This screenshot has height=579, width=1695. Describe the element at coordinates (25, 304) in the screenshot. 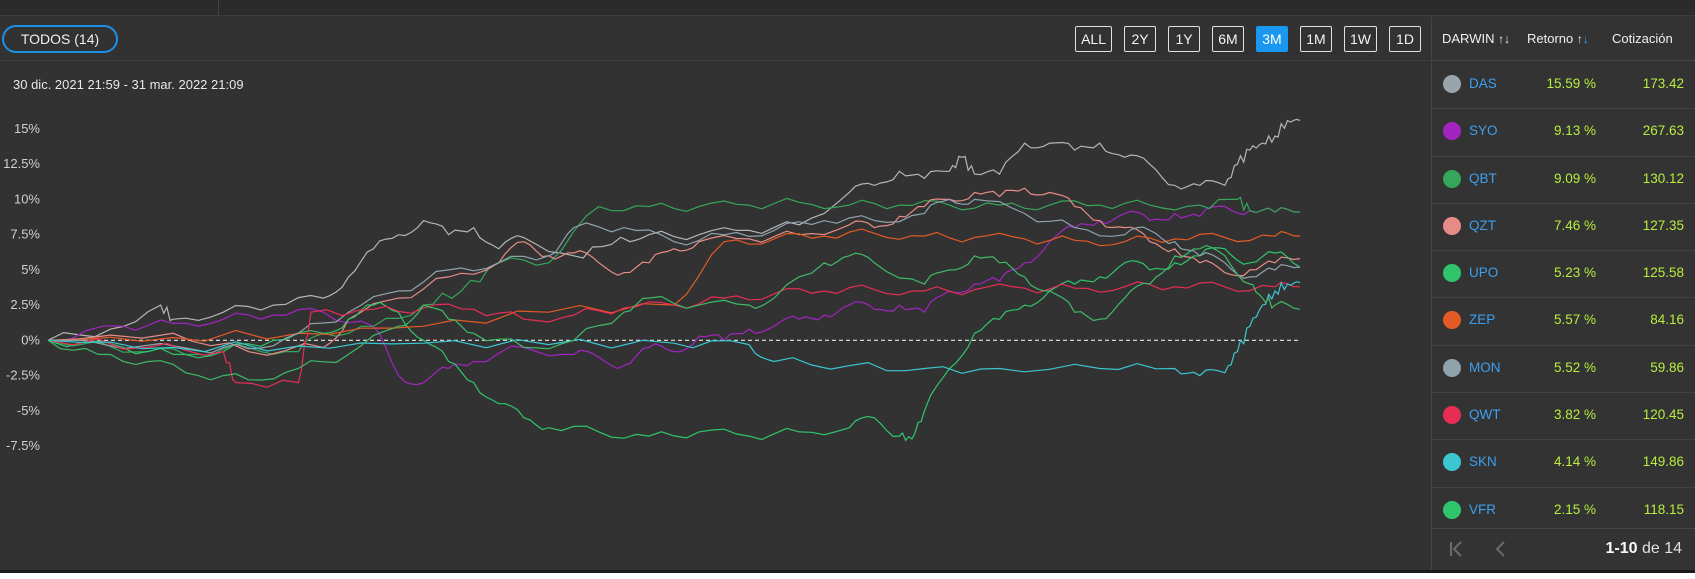

I see `y-tick-label: 2.5%` at that location.